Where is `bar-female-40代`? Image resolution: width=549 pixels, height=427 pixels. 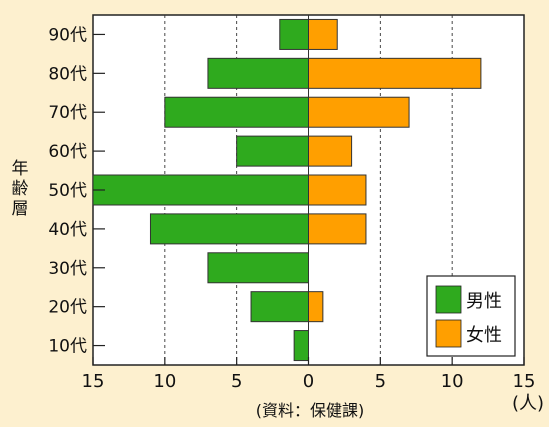 bar-female-40代 is located at coordinates (337, 229).